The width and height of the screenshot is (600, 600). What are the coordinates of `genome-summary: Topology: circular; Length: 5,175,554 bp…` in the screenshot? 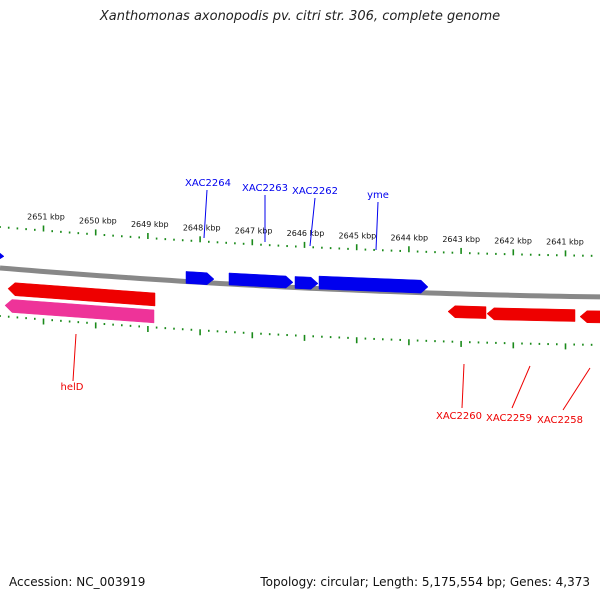 It's located at (425, 582).